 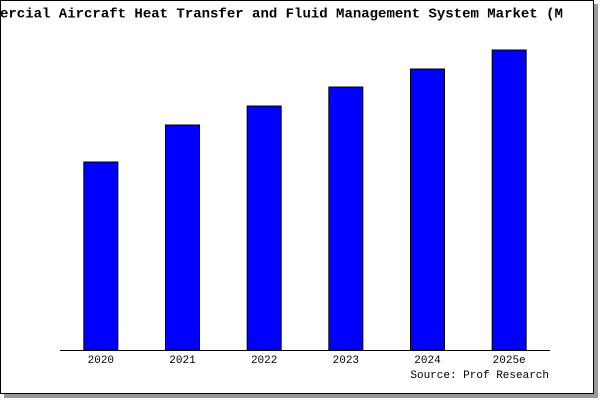 I want to click on x-tick-label: 2024, so click(x=427, y=361).